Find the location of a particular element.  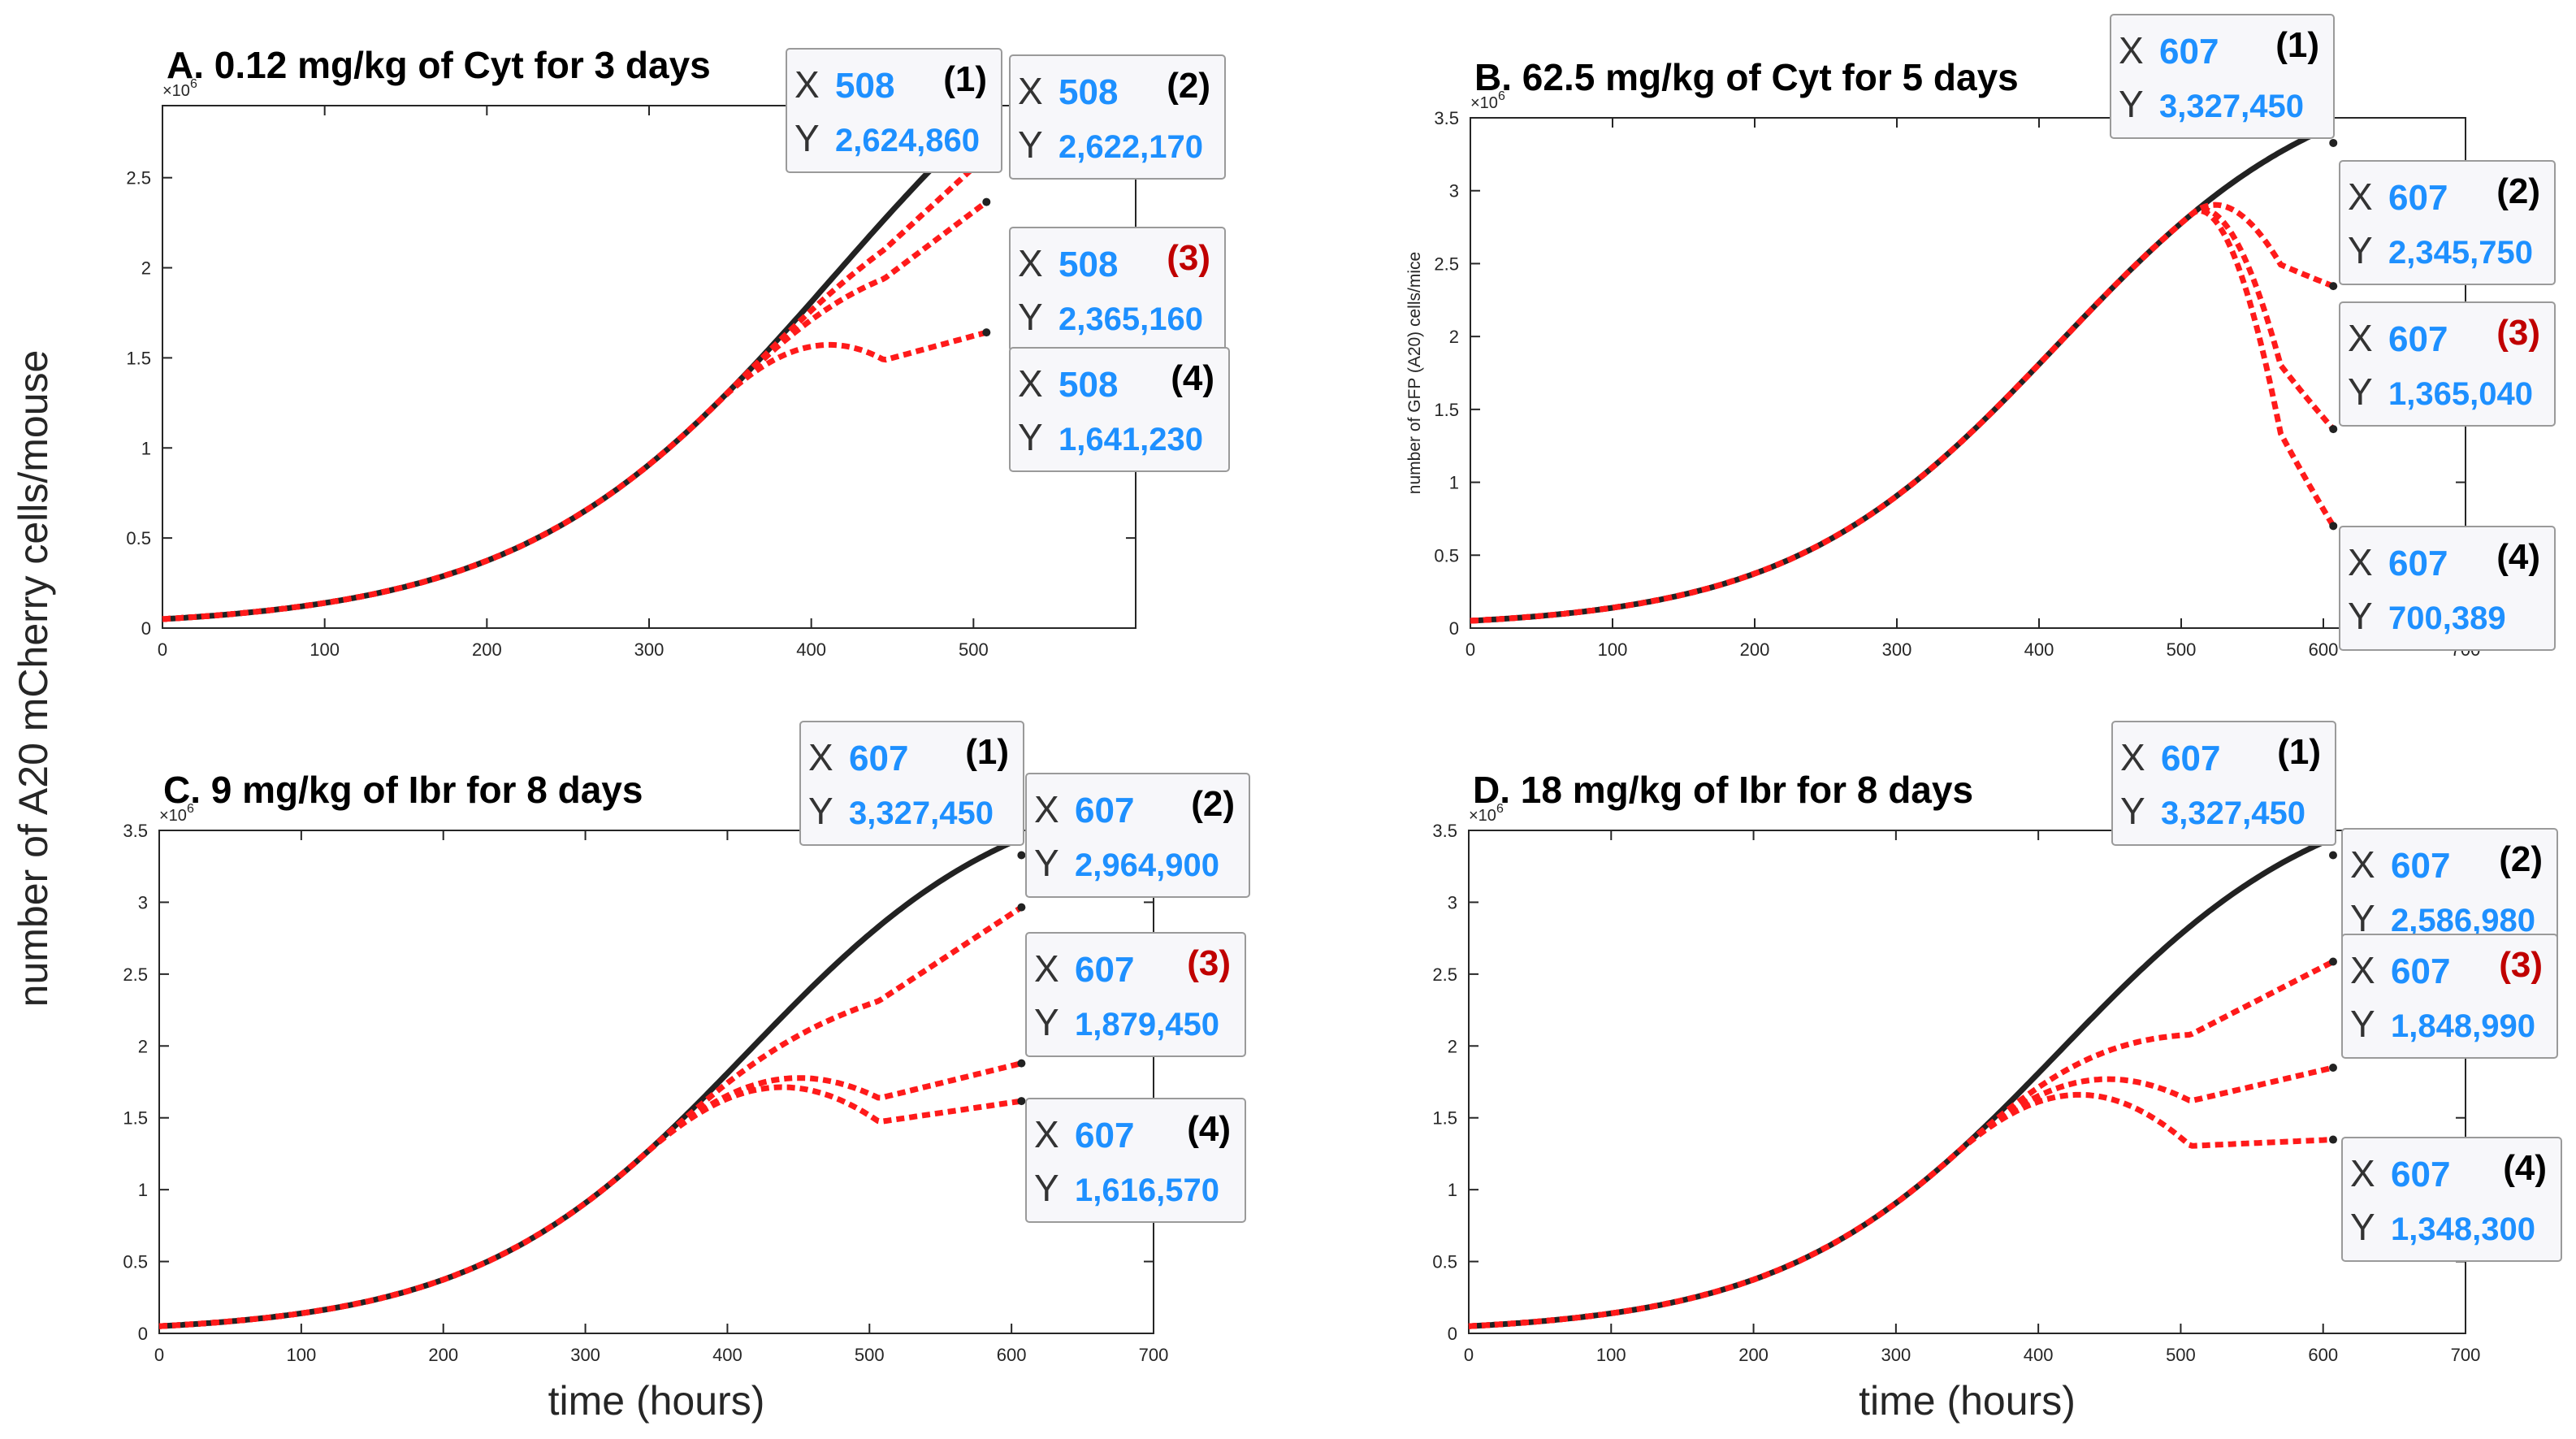

datatip-2: X 607 (2) Y 2,586,980 is located at coordinates (2449, 891).